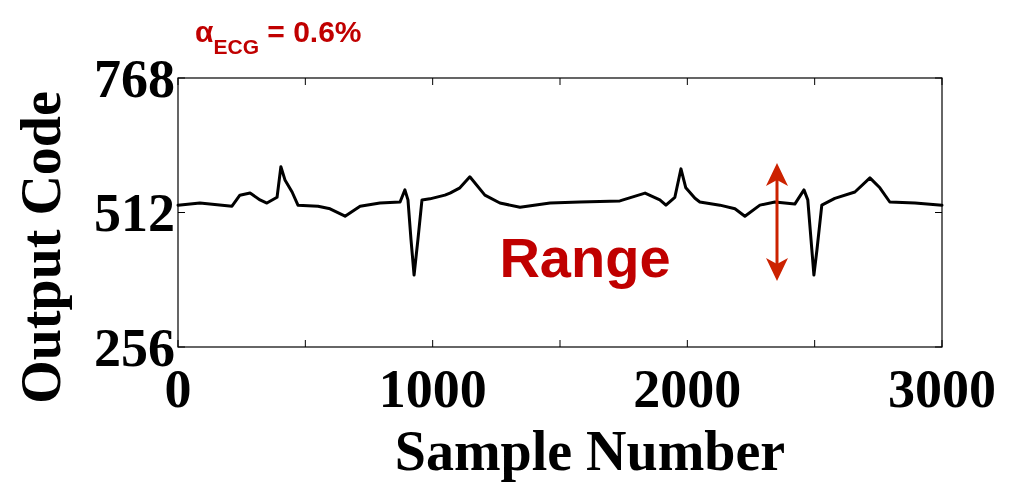 This screenshot has height=489, width=1028. Describe the element at coordinates (41, 247) in the screenshot. I see `y-axis-title: Output Code` at that location.